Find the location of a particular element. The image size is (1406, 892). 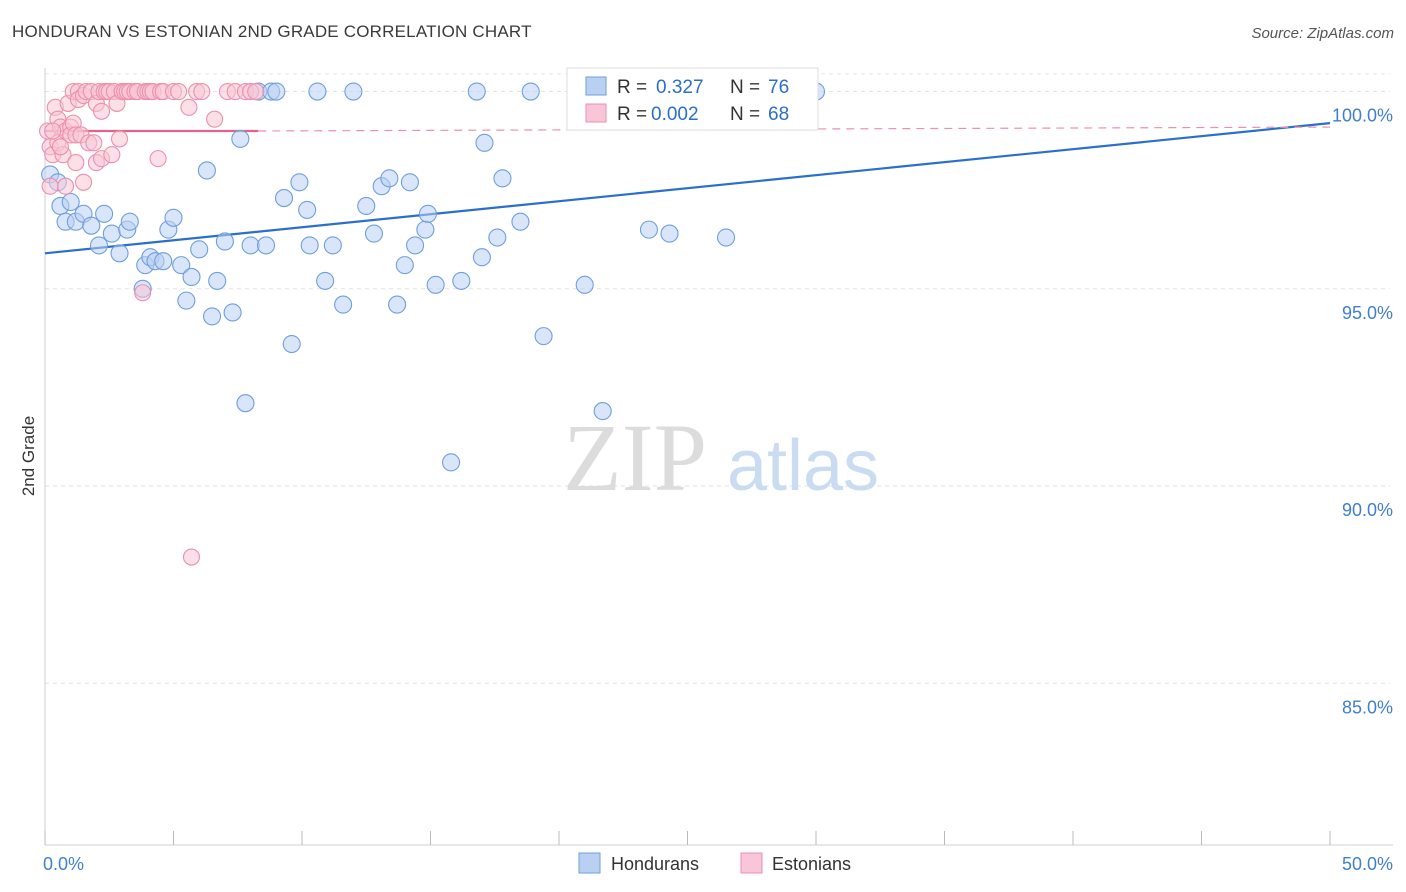

legend-n-label: N = is located at coordinates (745, 87).